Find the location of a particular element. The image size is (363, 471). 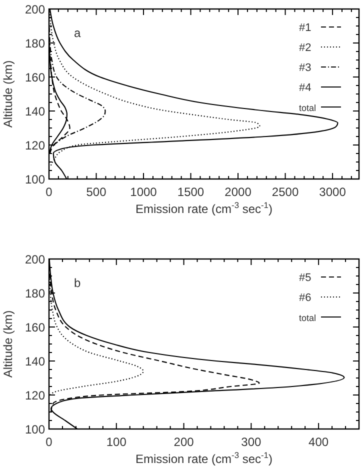

x-tick-label: 2000 is located at coordinates (238, 192).